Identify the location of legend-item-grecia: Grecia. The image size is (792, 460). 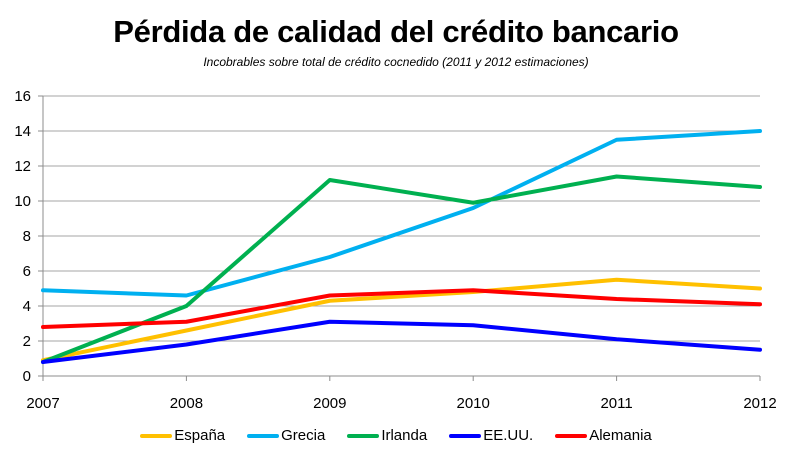
(286, 435).